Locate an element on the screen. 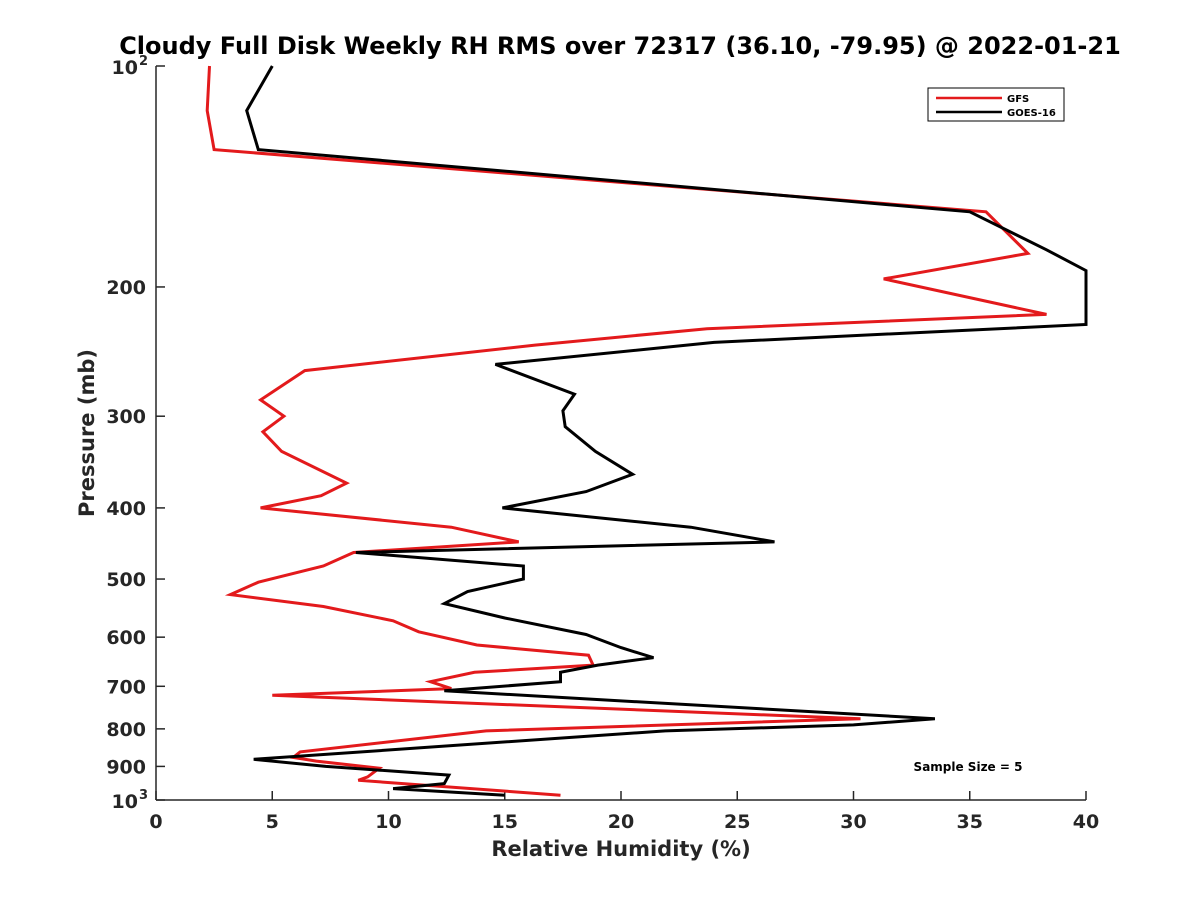 The height and width of the screenshot is (900, 1200). x-tick-label: 35 is located at coordinates (970, 822).